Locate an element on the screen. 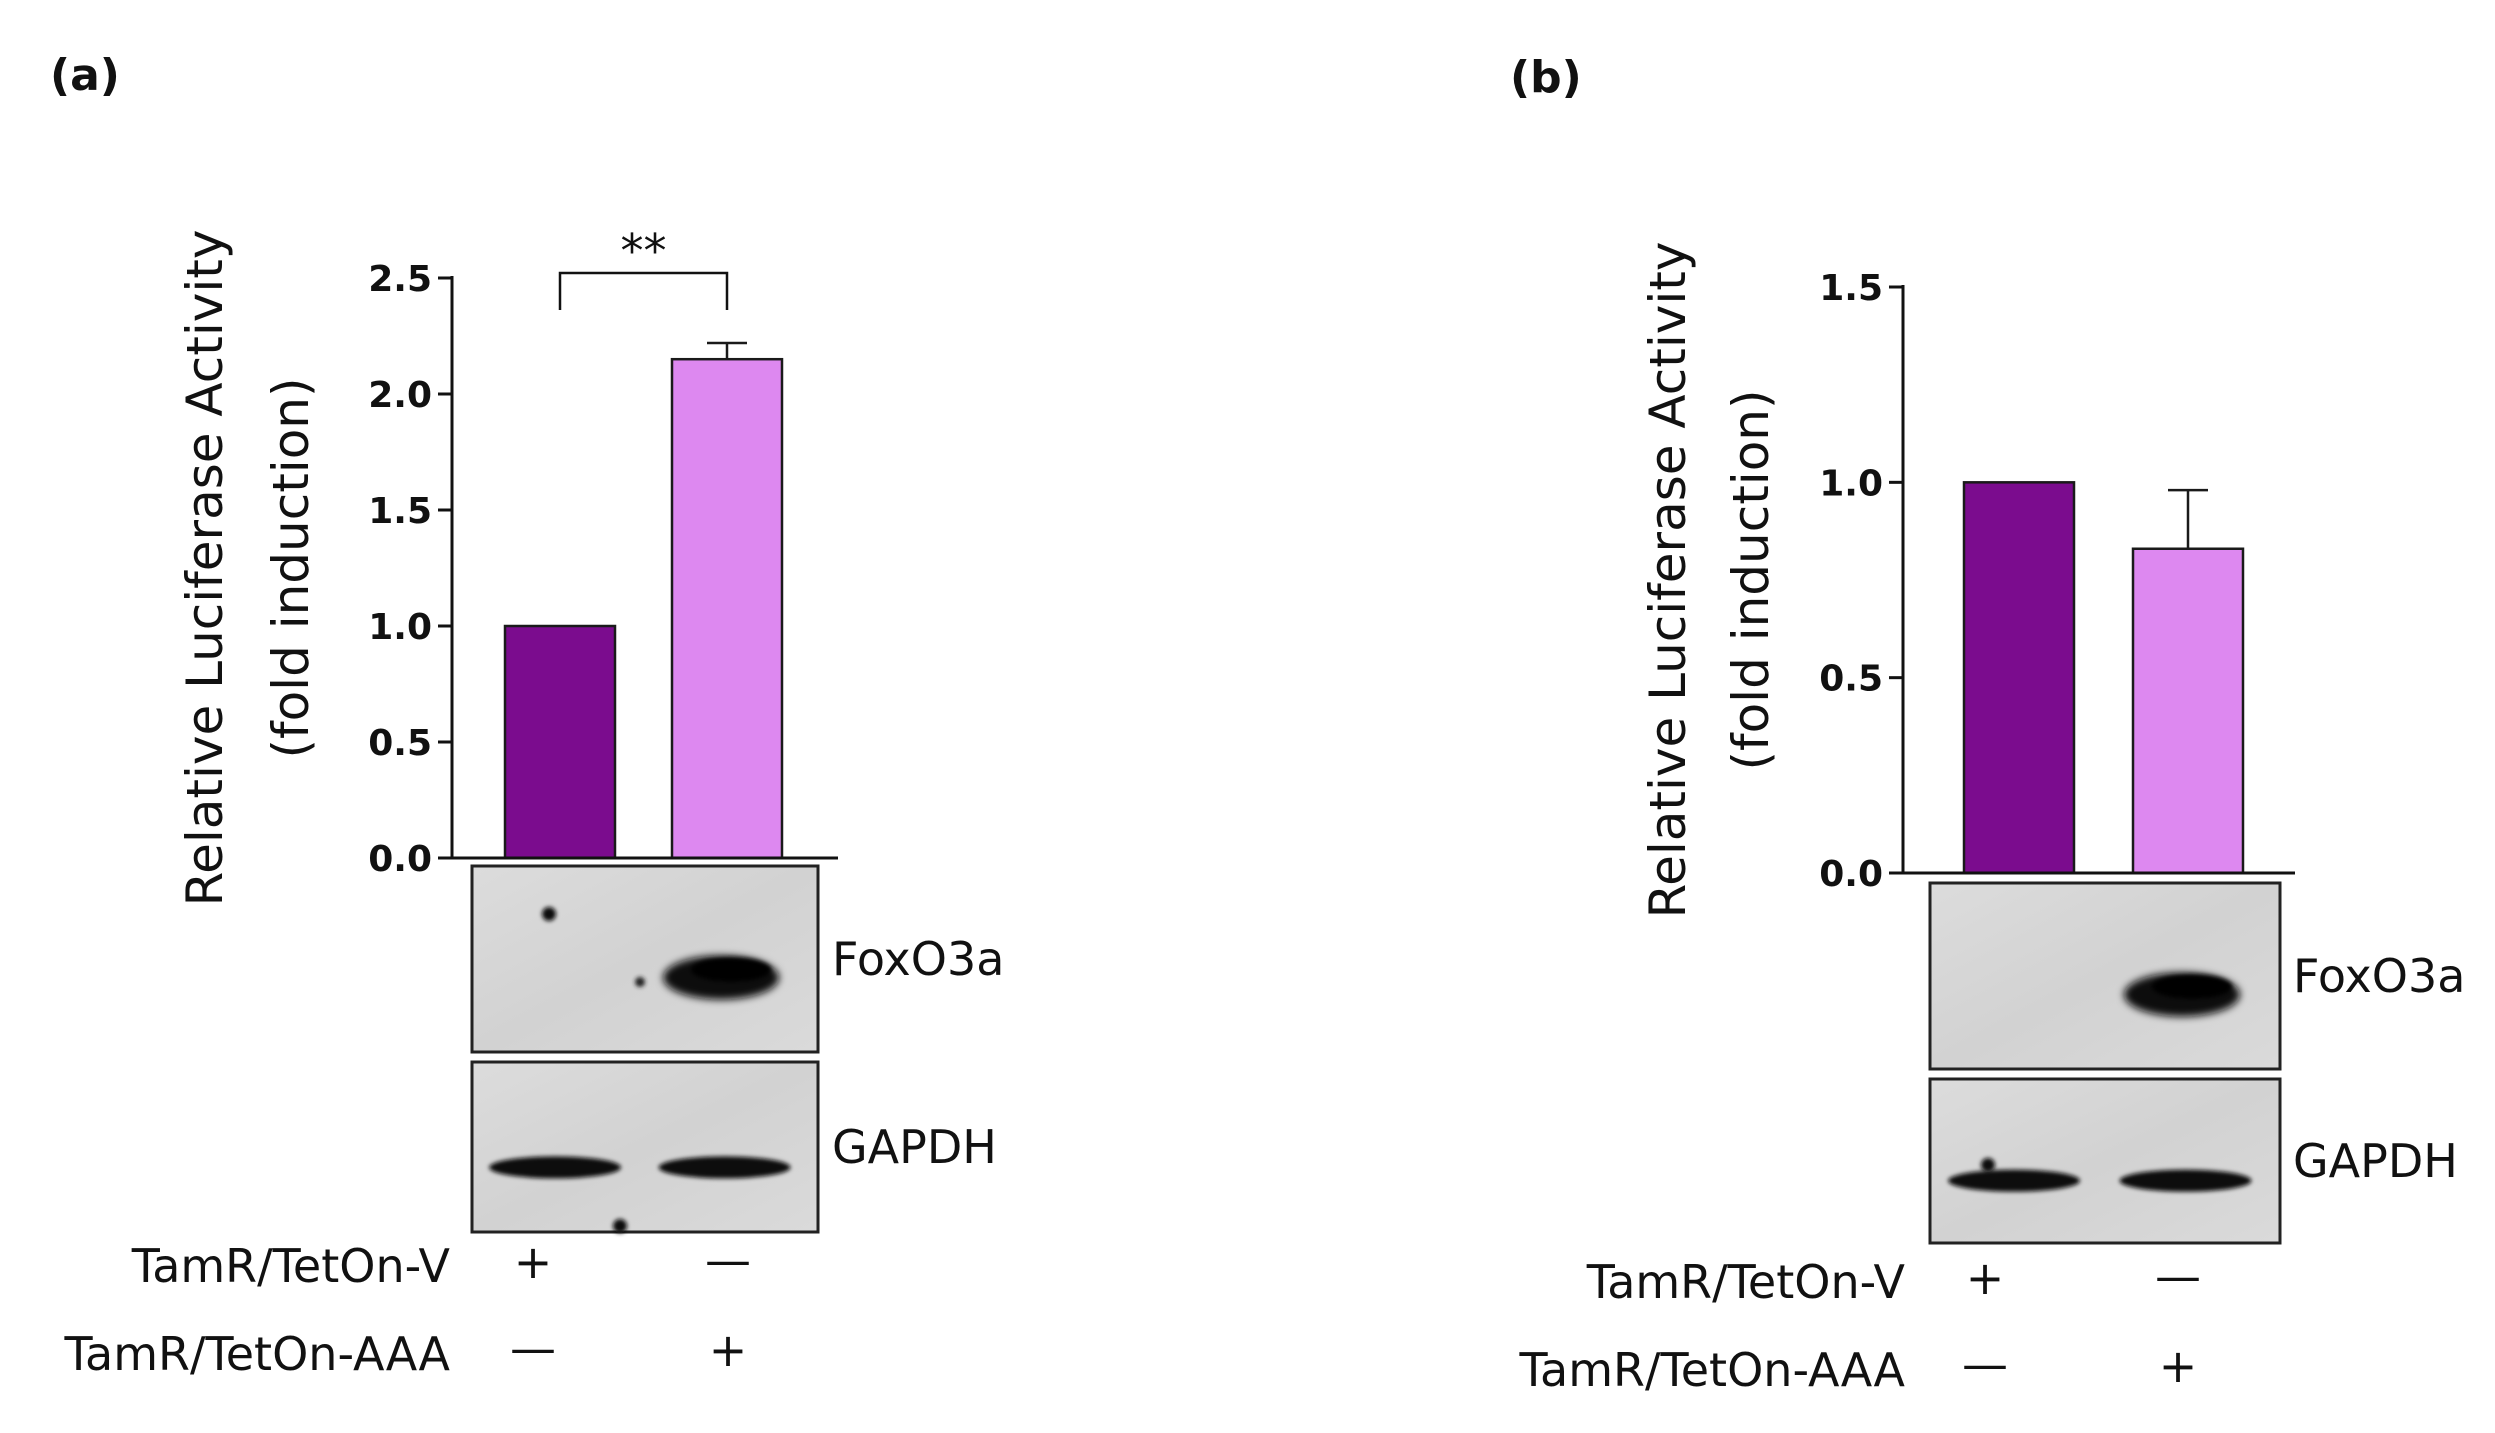  y-tick-label: 2.0 is located at coordinates (400, 395).